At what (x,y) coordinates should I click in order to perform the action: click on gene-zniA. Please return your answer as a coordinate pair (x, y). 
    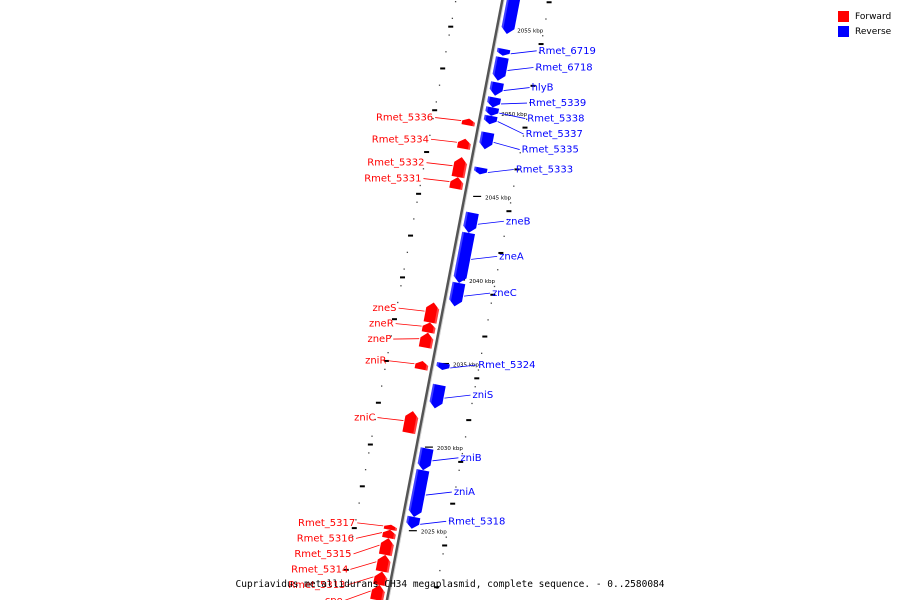
    Looking at the image, I should click on (419, 493).